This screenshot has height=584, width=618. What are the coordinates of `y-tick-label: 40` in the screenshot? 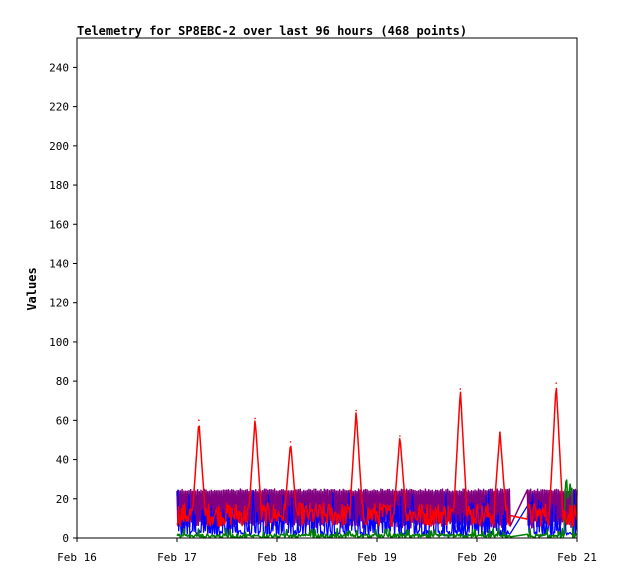 It's located at (62, 460).